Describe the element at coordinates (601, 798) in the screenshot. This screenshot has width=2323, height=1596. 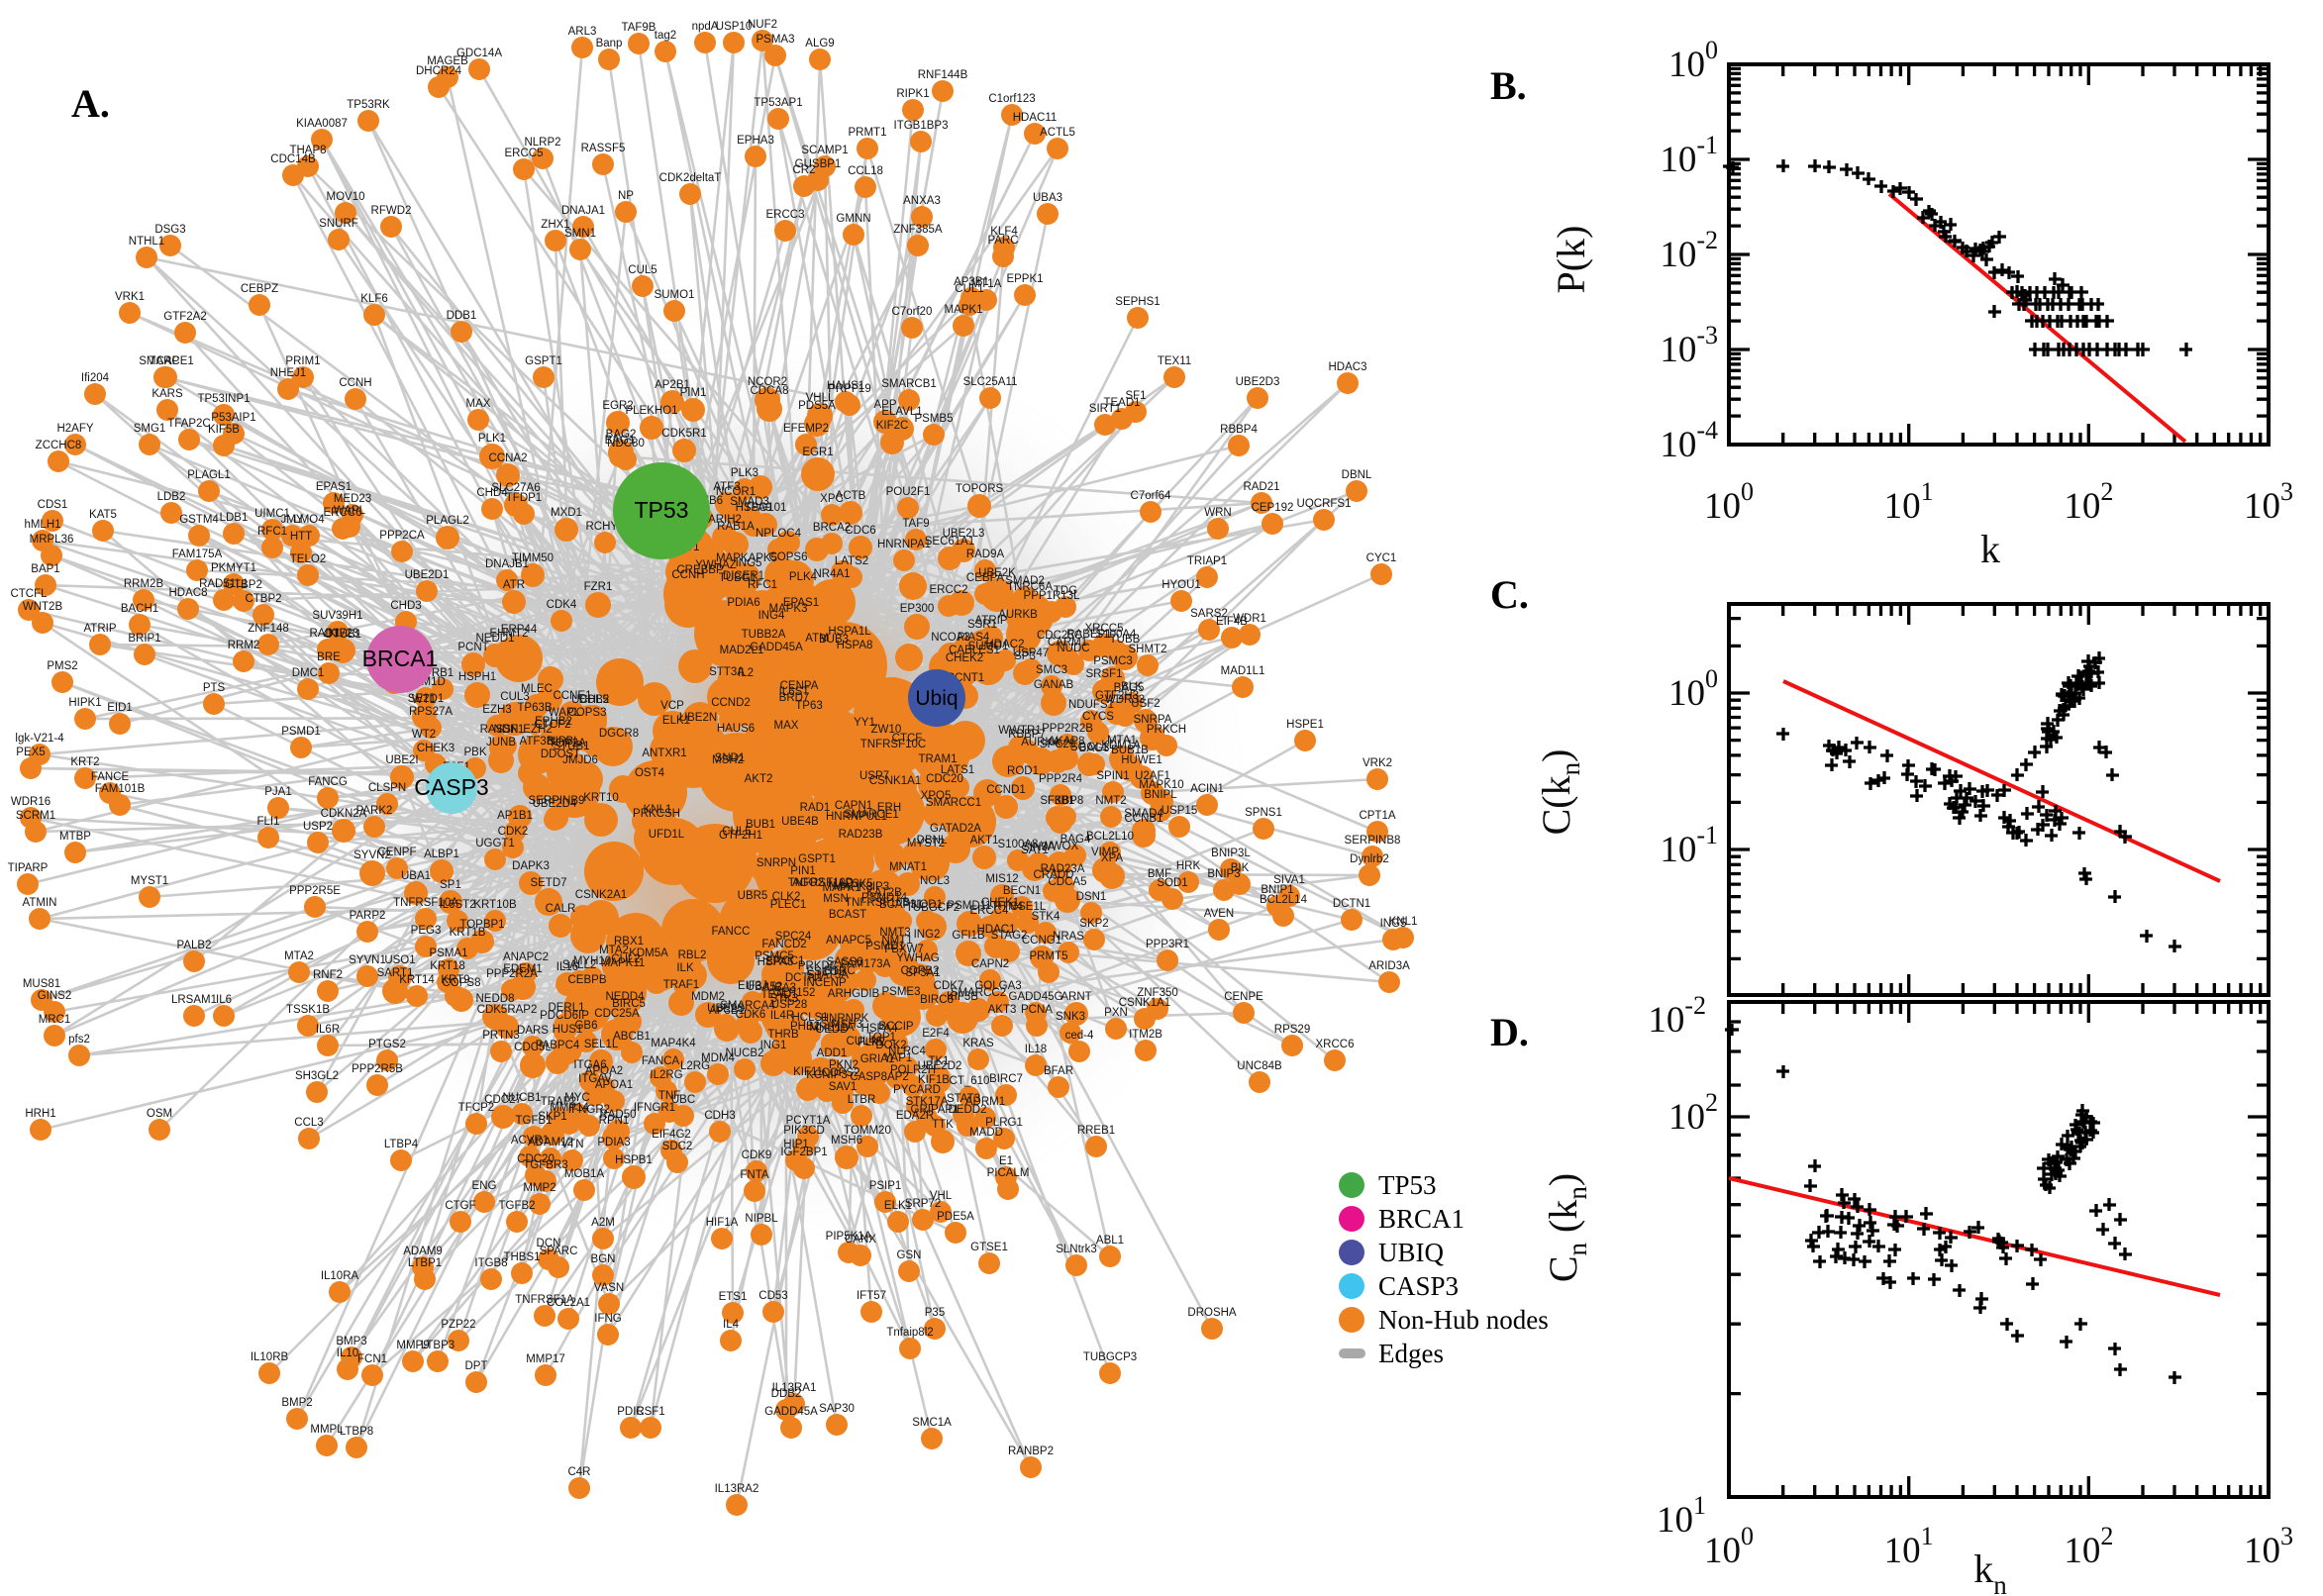
I see `svg-text: KRT10` at that location.